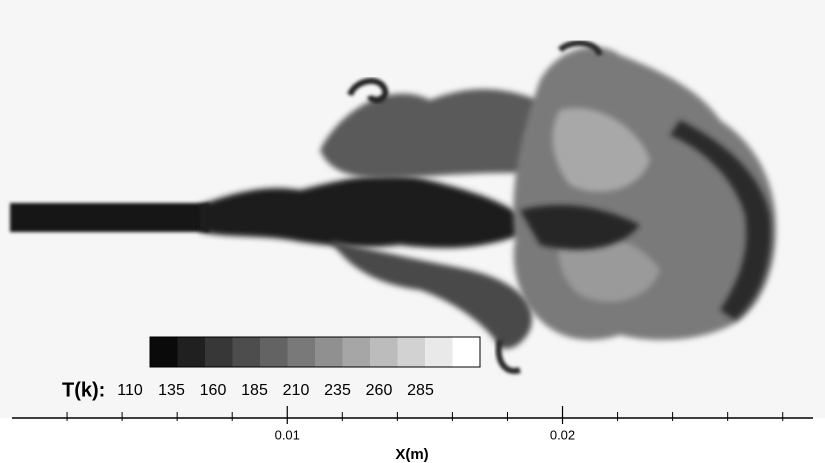  I want to click on x-tick-label: 0.01, so click(287, 434).